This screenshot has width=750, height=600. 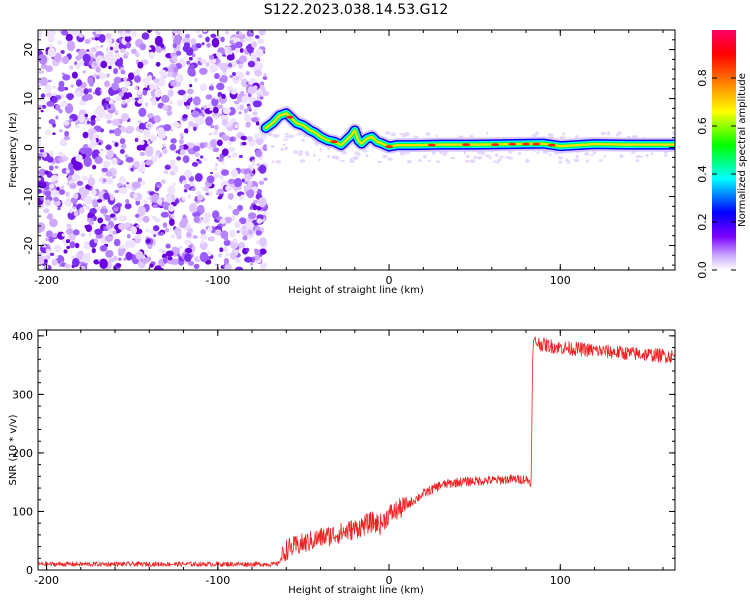 I want to click on y-tick-label: 10, so click(x=28, y=99).